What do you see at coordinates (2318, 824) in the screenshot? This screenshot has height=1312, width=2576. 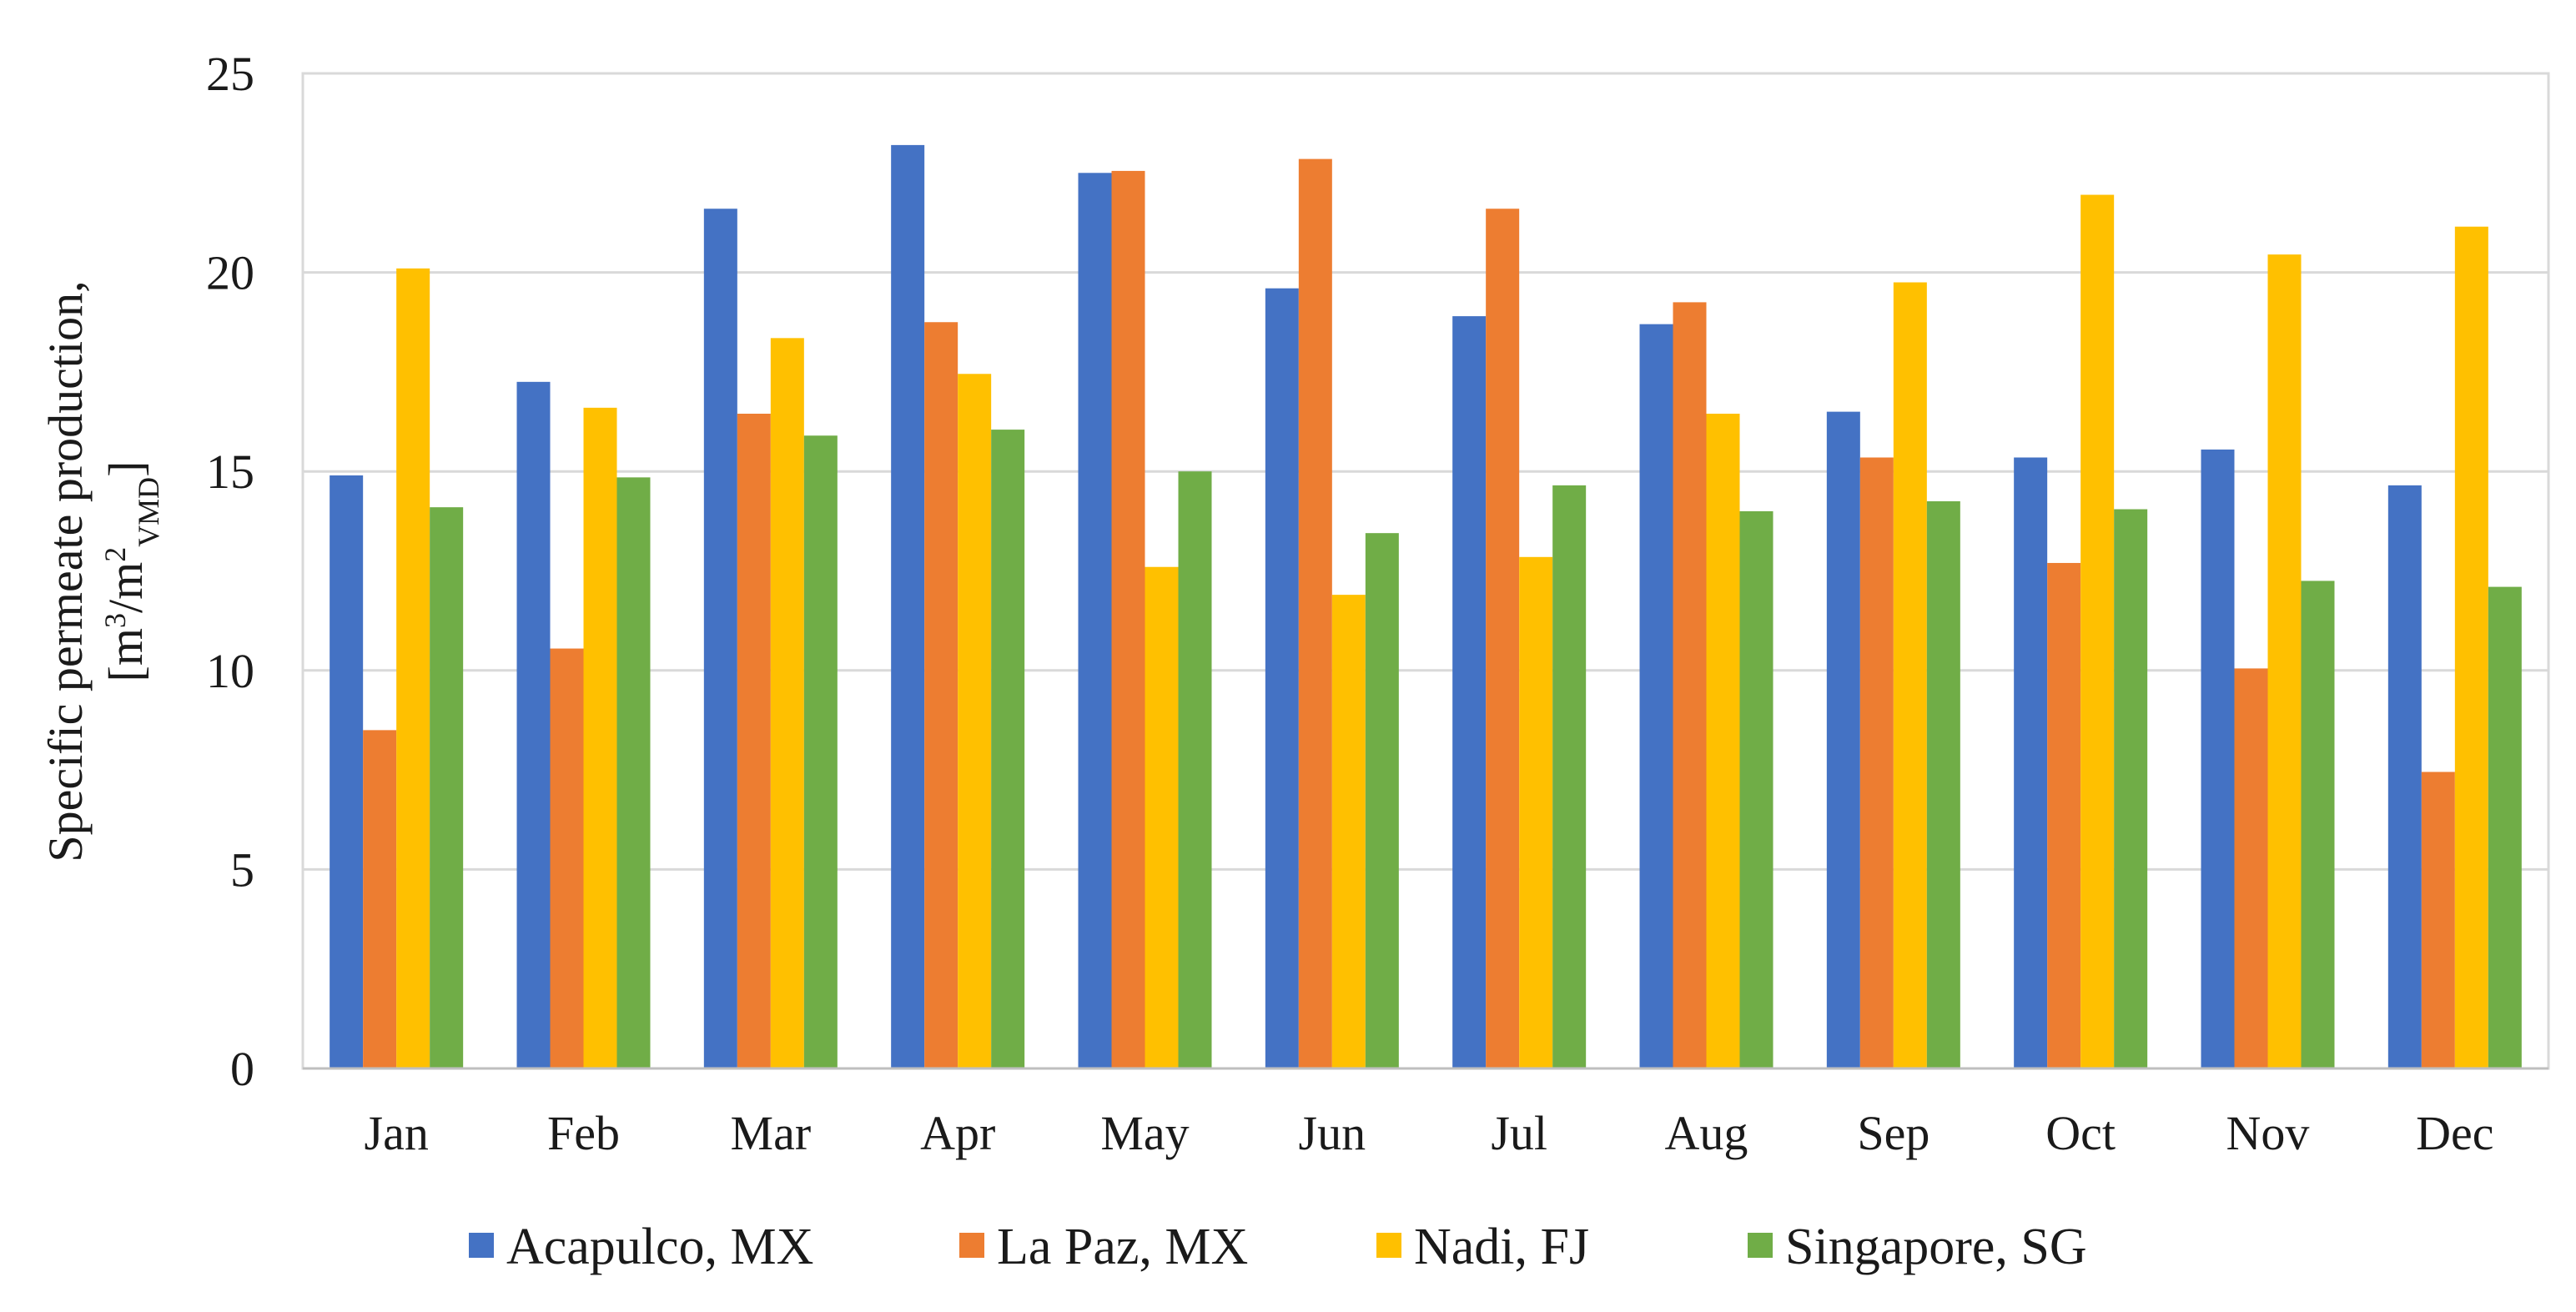 I see `bar-singapore-sg-nov` at bounding box center [2318, 824].